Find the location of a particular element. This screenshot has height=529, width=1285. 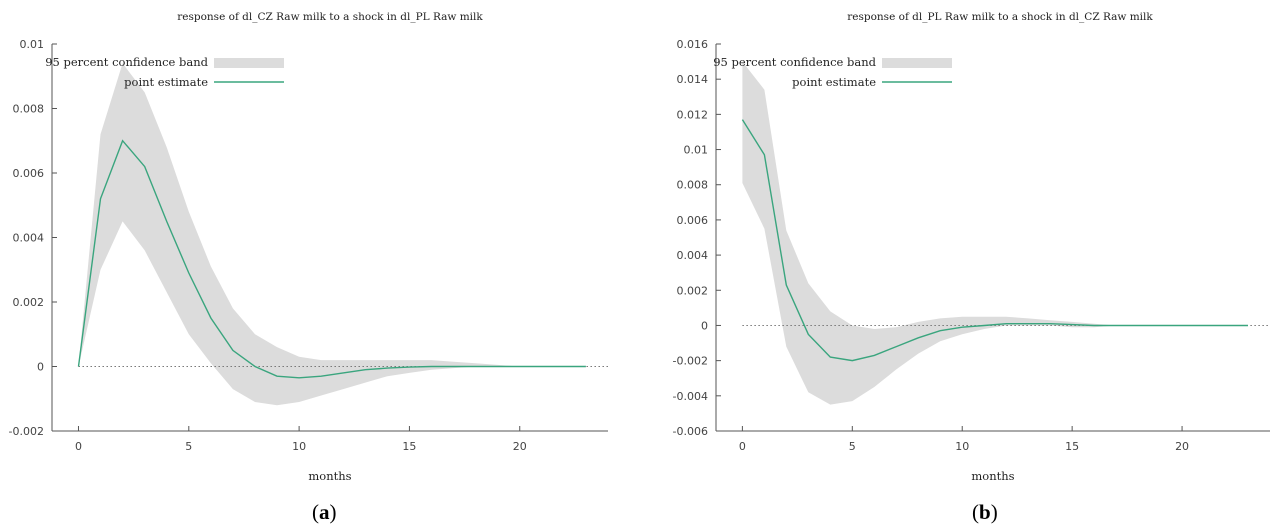

chartb-y-tick-label: 0.004 is located at coordinates (693, 255).